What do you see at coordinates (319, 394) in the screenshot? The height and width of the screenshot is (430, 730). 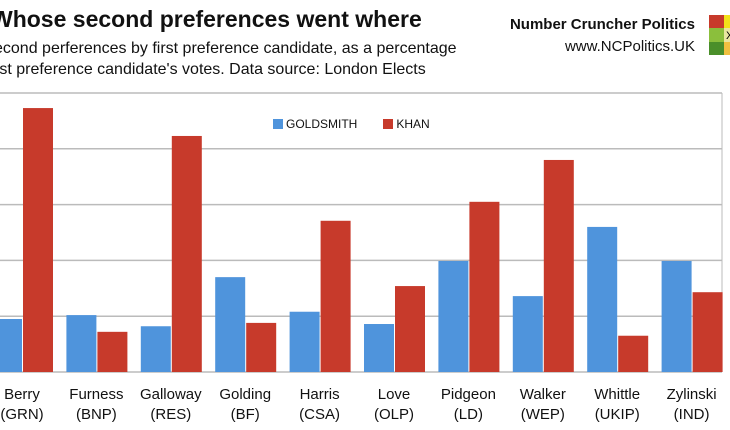 I see `x-tick-label-line: Harris` at bounding box center [319, 394].